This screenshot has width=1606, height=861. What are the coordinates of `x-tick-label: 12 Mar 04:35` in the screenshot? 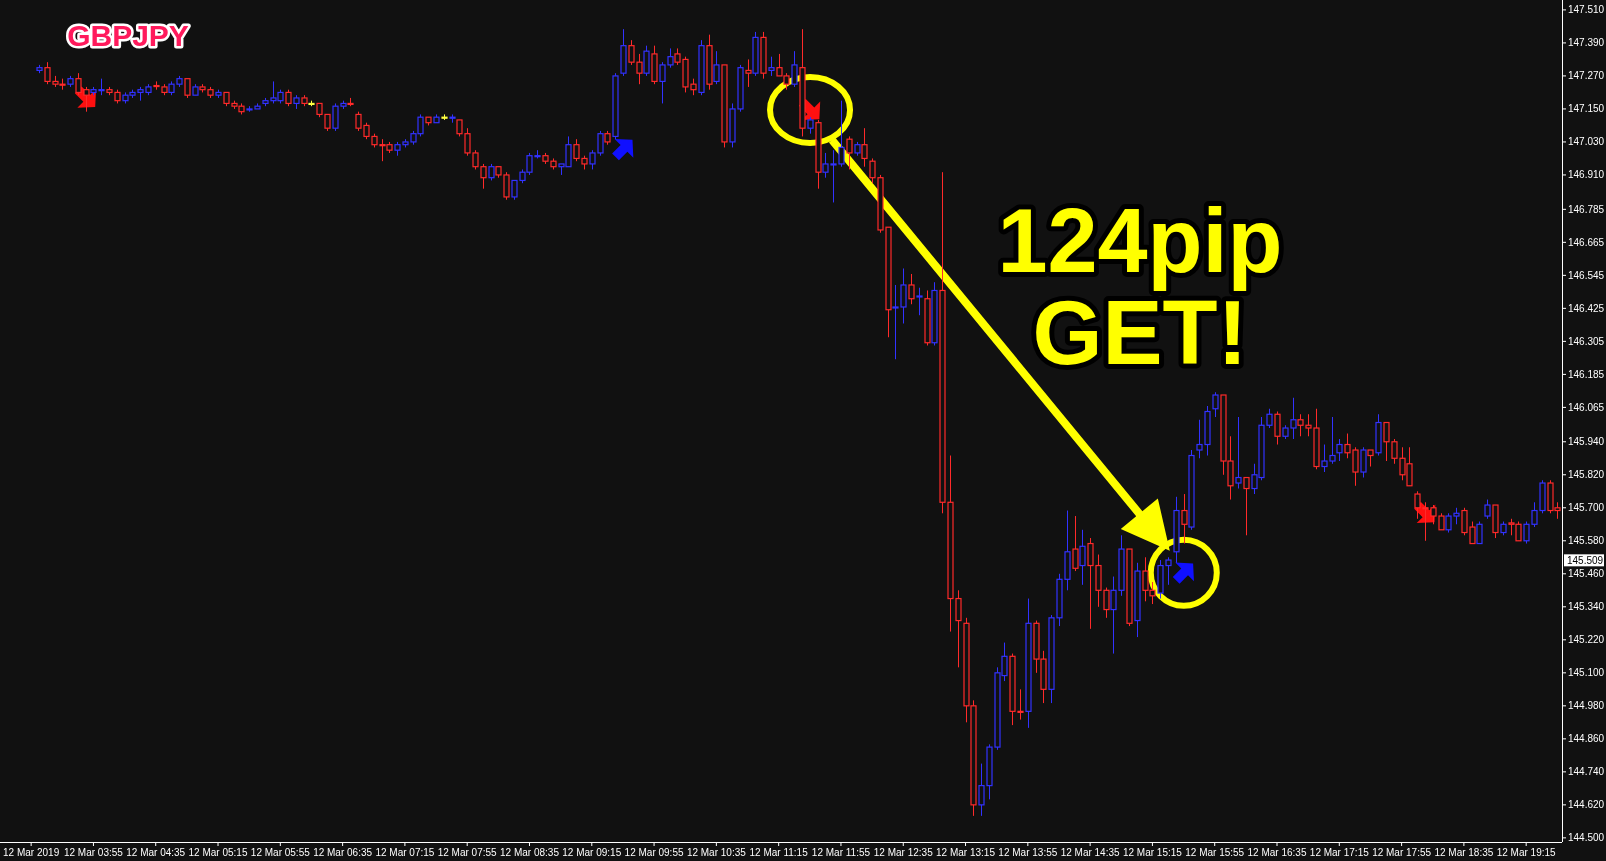 It's located at (156, 852).